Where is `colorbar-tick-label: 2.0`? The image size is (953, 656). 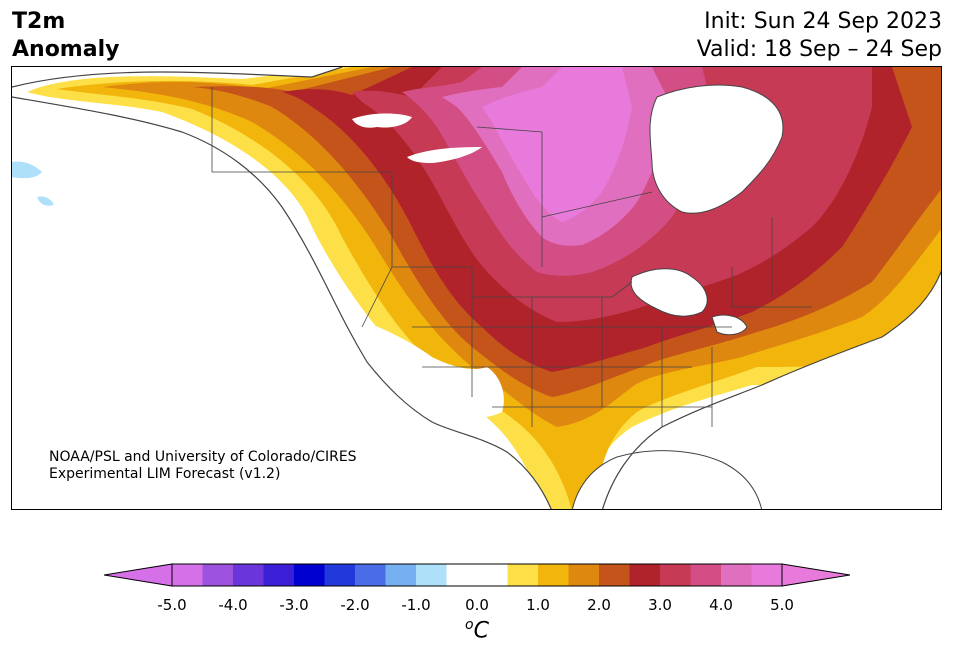
colorbar-tick-label: 2.0 is located at coordinates (599, 605).